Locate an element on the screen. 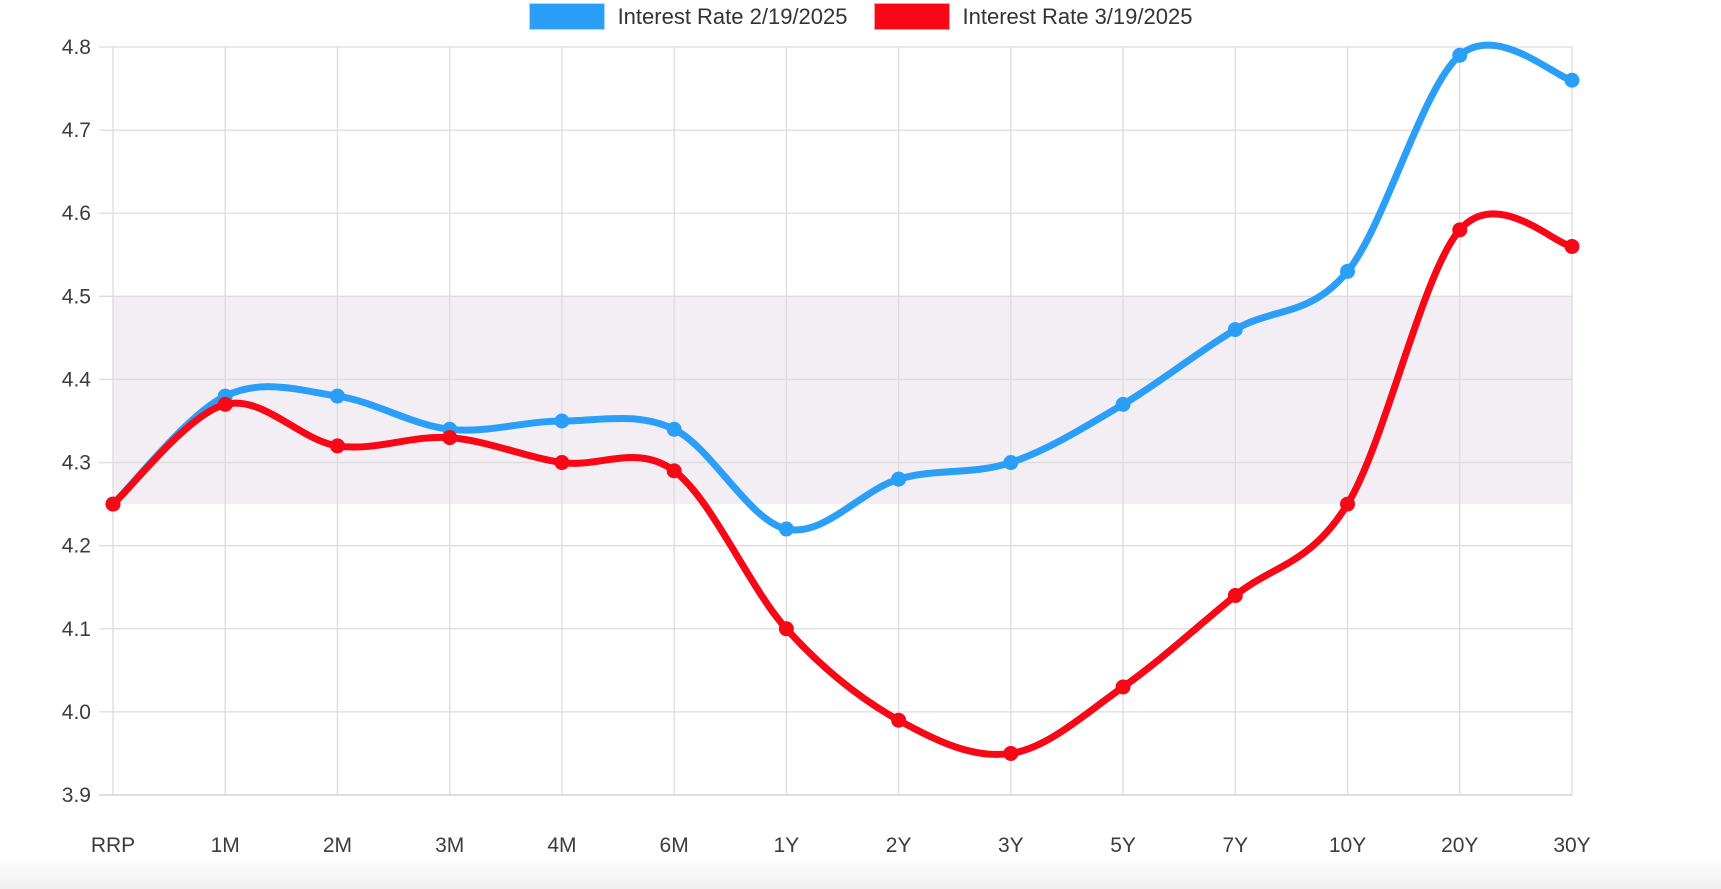 The width and height of the screenshot is (1721, 889). data-point-interest-rate-3-19-2025-4m is located at coordinates (562, 463).